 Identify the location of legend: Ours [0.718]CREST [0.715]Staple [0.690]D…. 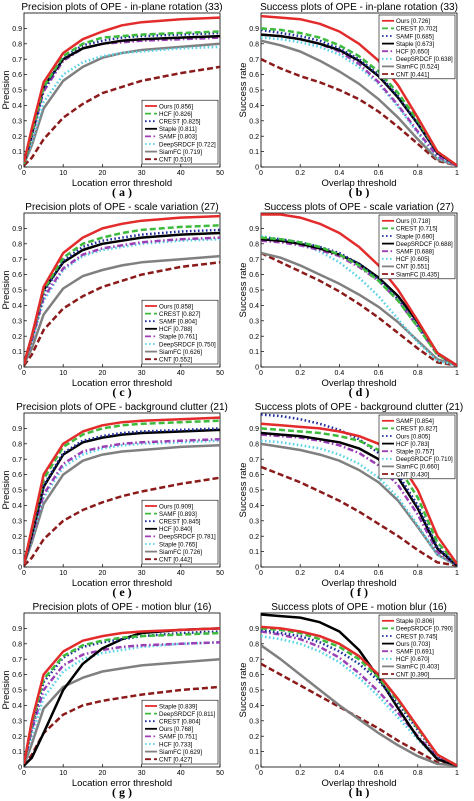
(417, 247).